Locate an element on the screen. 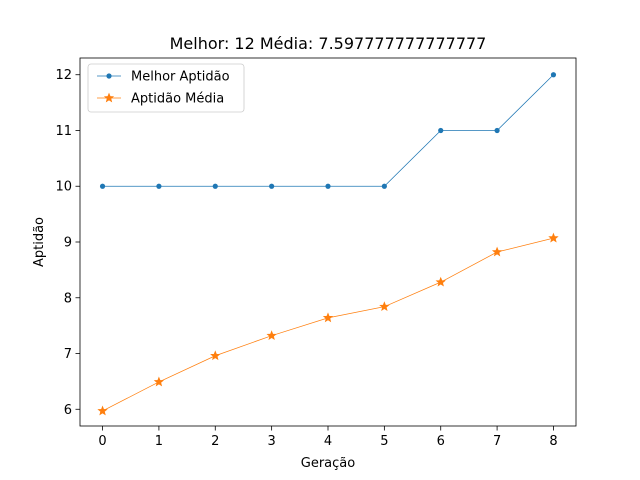  legend-label-media: Aptidão Média is located at coordinates (177, 99).